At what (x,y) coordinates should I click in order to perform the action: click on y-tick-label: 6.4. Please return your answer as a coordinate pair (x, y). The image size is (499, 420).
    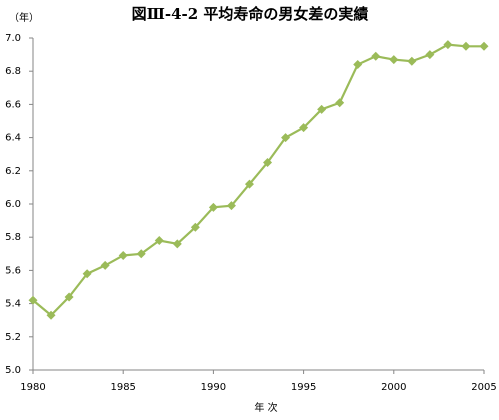
    Looking at the image, I should click on (13, 138).